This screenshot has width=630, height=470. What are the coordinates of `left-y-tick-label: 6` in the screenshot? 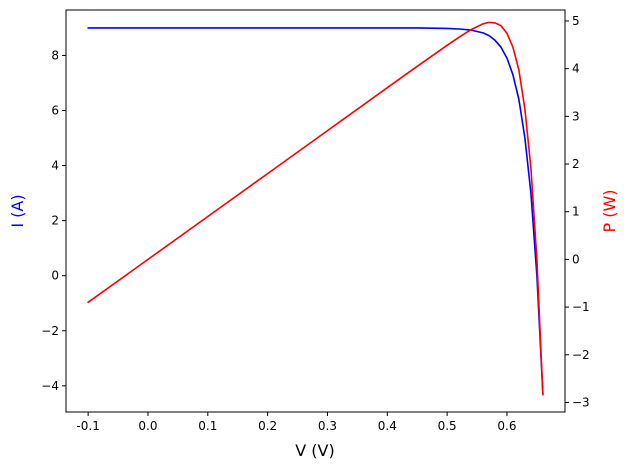 It's located at (55, 111).